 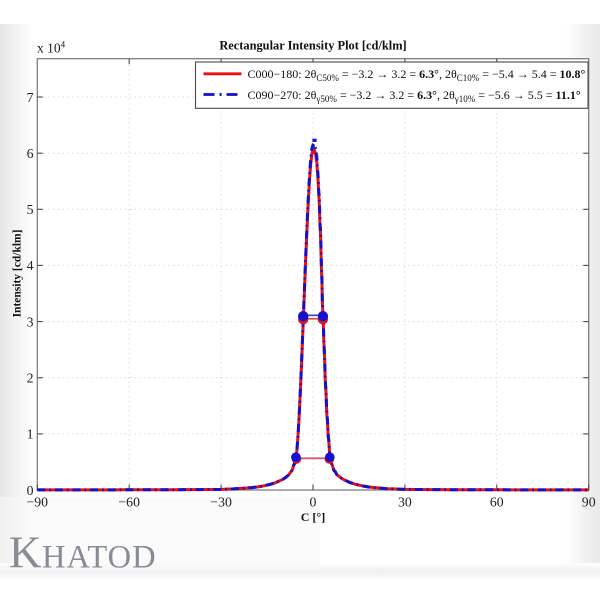 I want to click on svg-text: 1, so click(x=30, y=434).